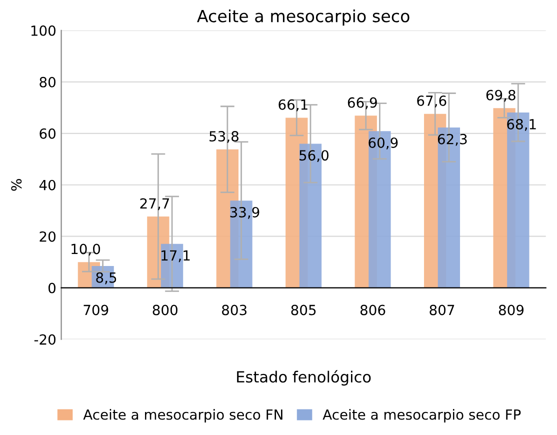 The height and width of the screenshot is (435, 557). What do you see at coordinates (47, 185) in the screenshot?
I see `y-tick-label: 40` at bounding box center [47, 185].